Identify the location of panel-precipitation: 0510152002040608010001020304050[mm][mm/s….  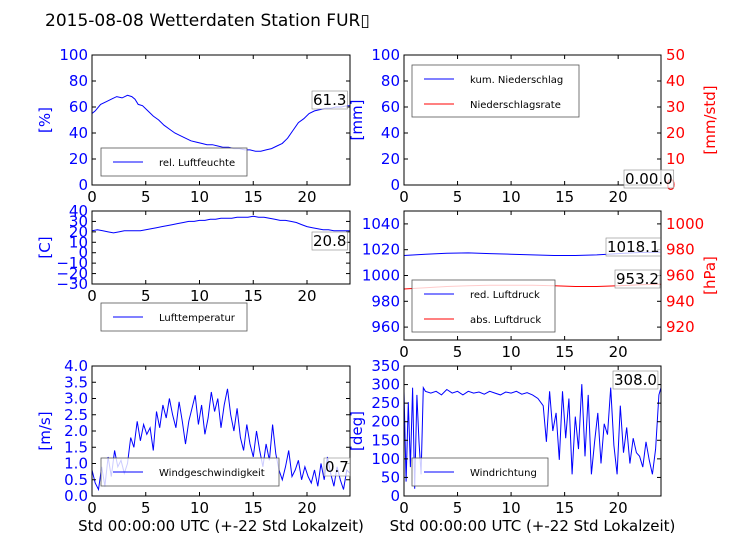
(533, 126).